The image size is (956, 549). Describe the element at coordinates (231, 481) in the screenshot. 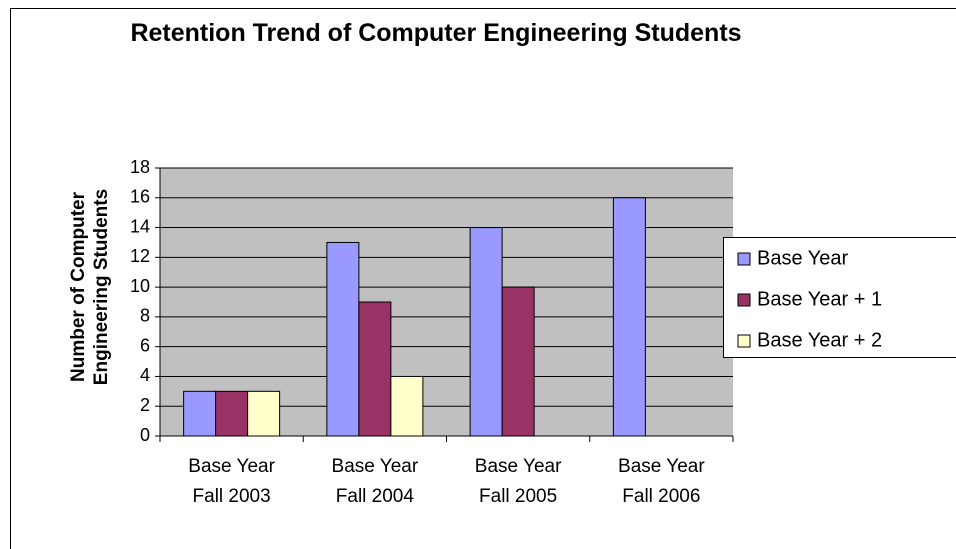

I see `x-tick-label: Base Year Fall 2003` at that location.